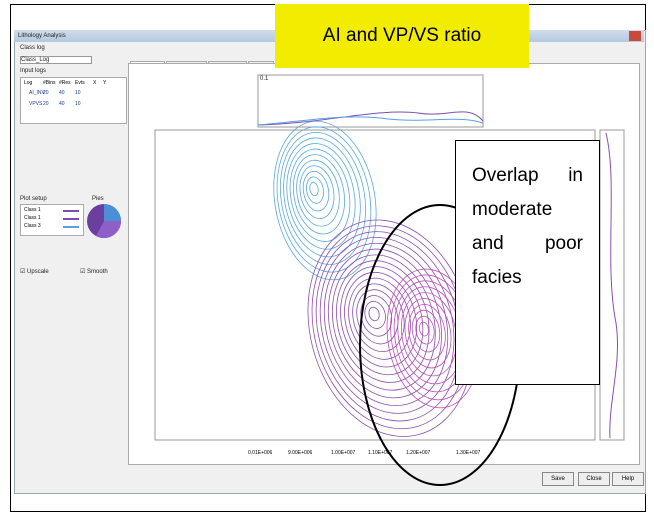 The width and height of the screenshot is (654, 518). Describe the element at coordinates (80, 83) in the screenshot. I see `column-header: Evts` at that location.